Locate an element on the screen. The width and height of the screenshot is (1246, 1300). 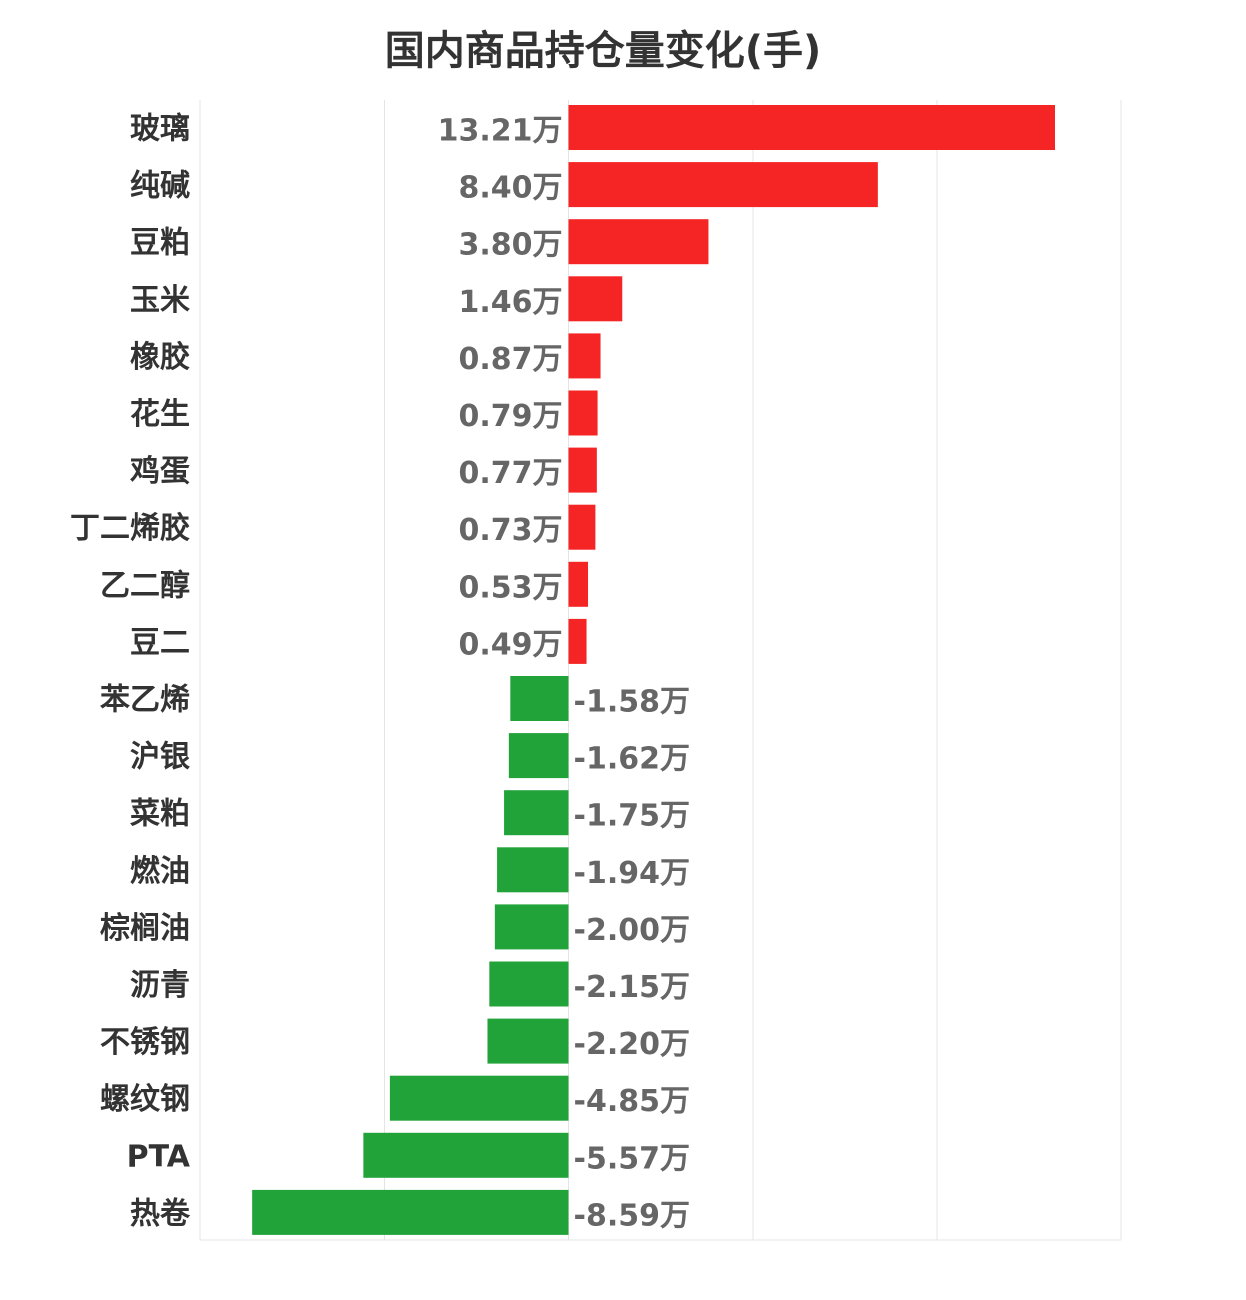
category-label: 玉米 is located at coordinates (160, 300).